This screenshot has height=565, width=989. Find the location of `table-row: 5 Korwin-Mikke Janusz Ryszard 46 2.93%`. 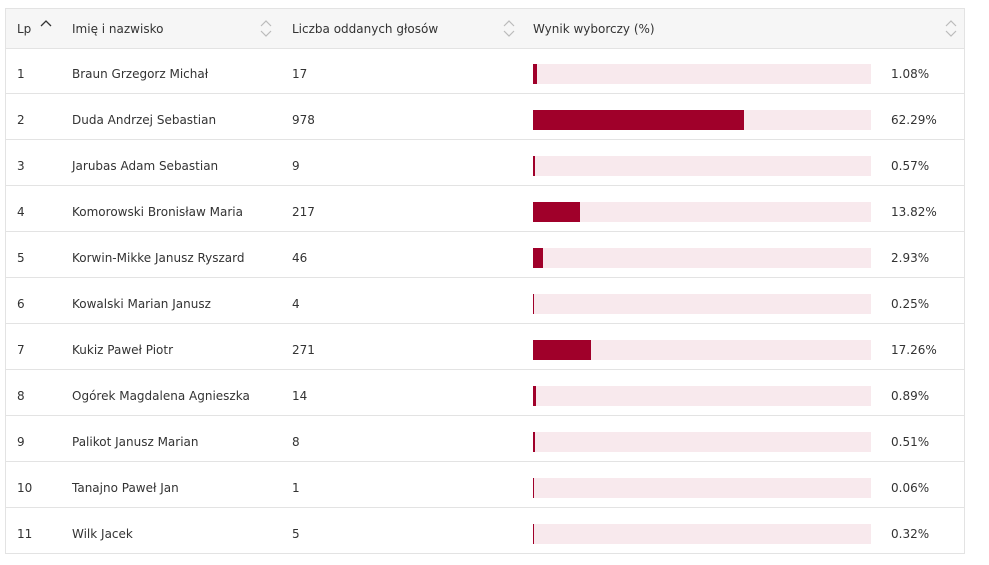

table-row: 5 Korwin-Mikke Janusz Ryszard 46 2.93% is located at coordinates (485, 255).